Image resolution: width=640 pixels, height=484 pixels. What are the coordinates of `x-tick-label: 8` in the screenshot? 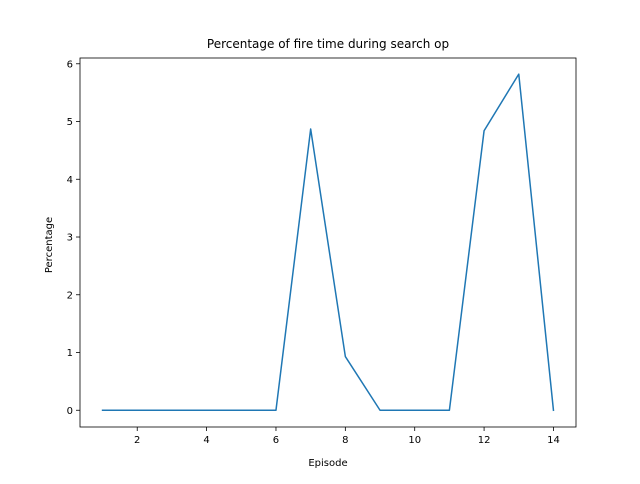 It's located at (345, 440).